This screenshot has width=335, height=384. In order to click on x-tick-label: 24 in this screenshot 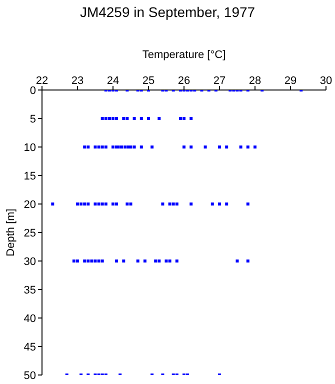, I will do `click(113, 81)`.